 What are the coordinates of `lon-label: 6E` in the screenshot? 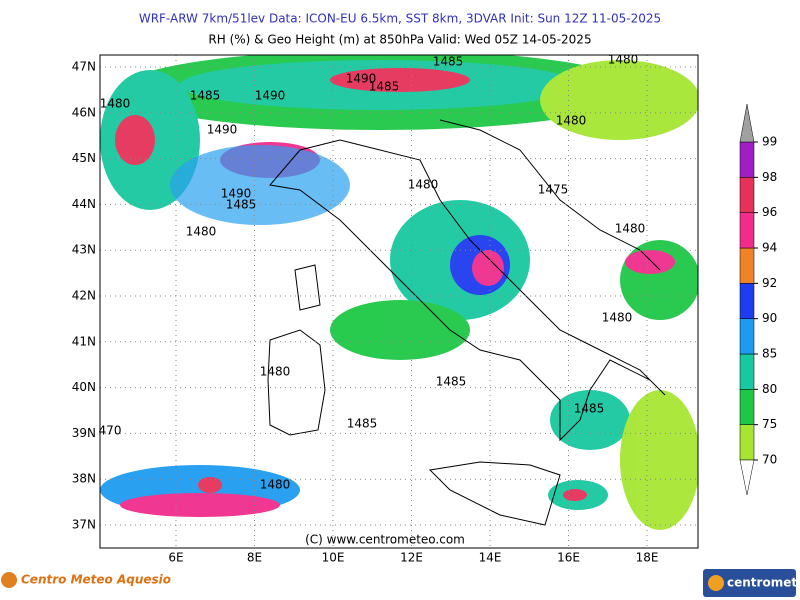 It's located at (175, 558).